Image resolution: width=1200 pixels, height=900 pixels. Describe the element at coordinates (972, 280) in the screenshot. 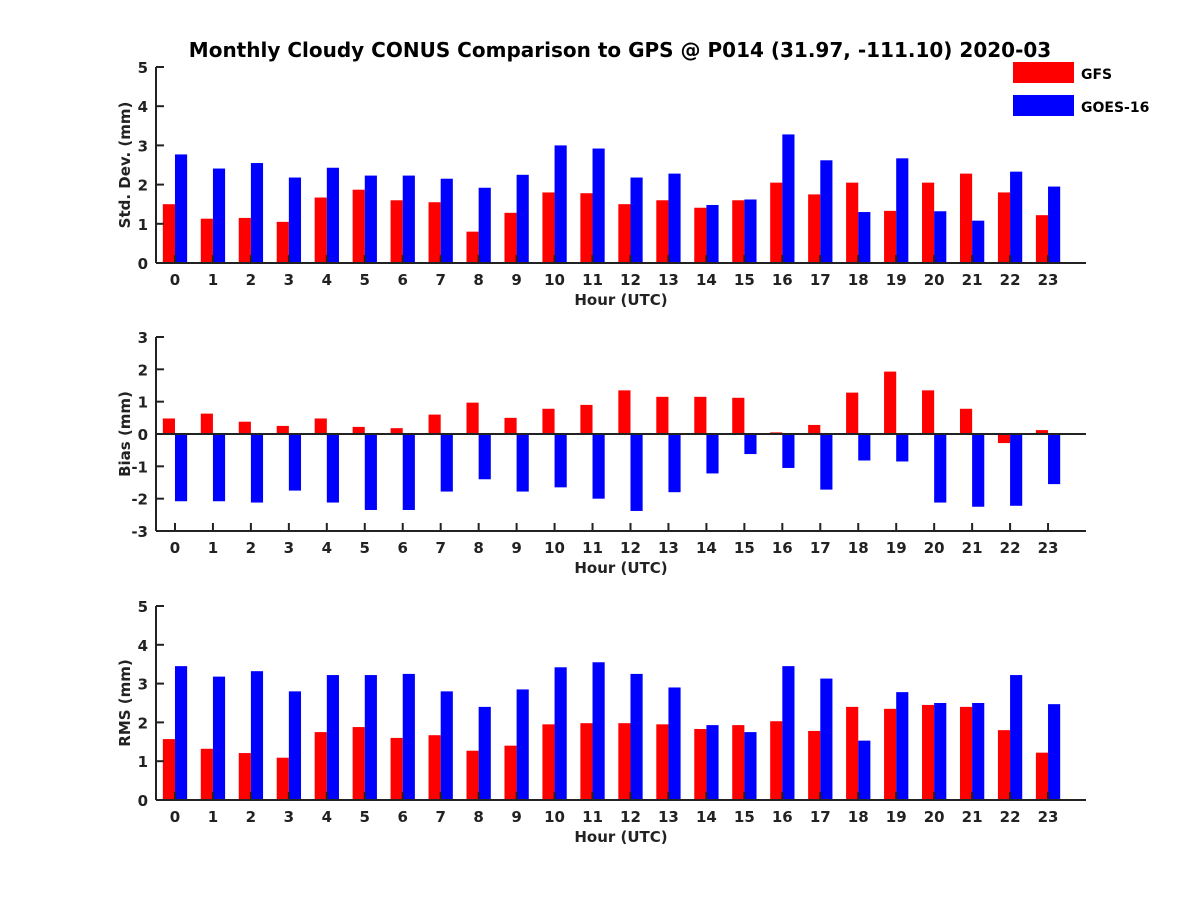

I see `std-dev-x-tick-label: 21` at that location.